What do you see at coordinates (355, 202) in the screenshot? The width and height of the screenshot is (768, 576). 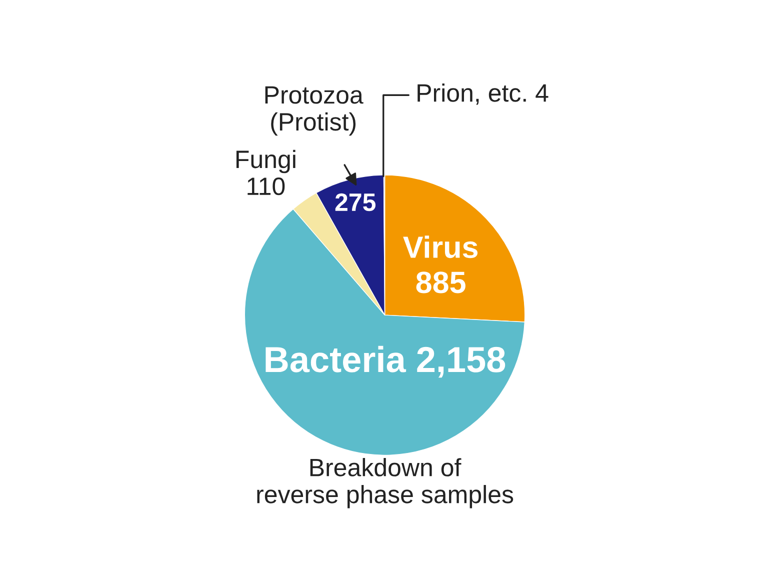 I see `data-label: 275` at bounding box center [355, 202].